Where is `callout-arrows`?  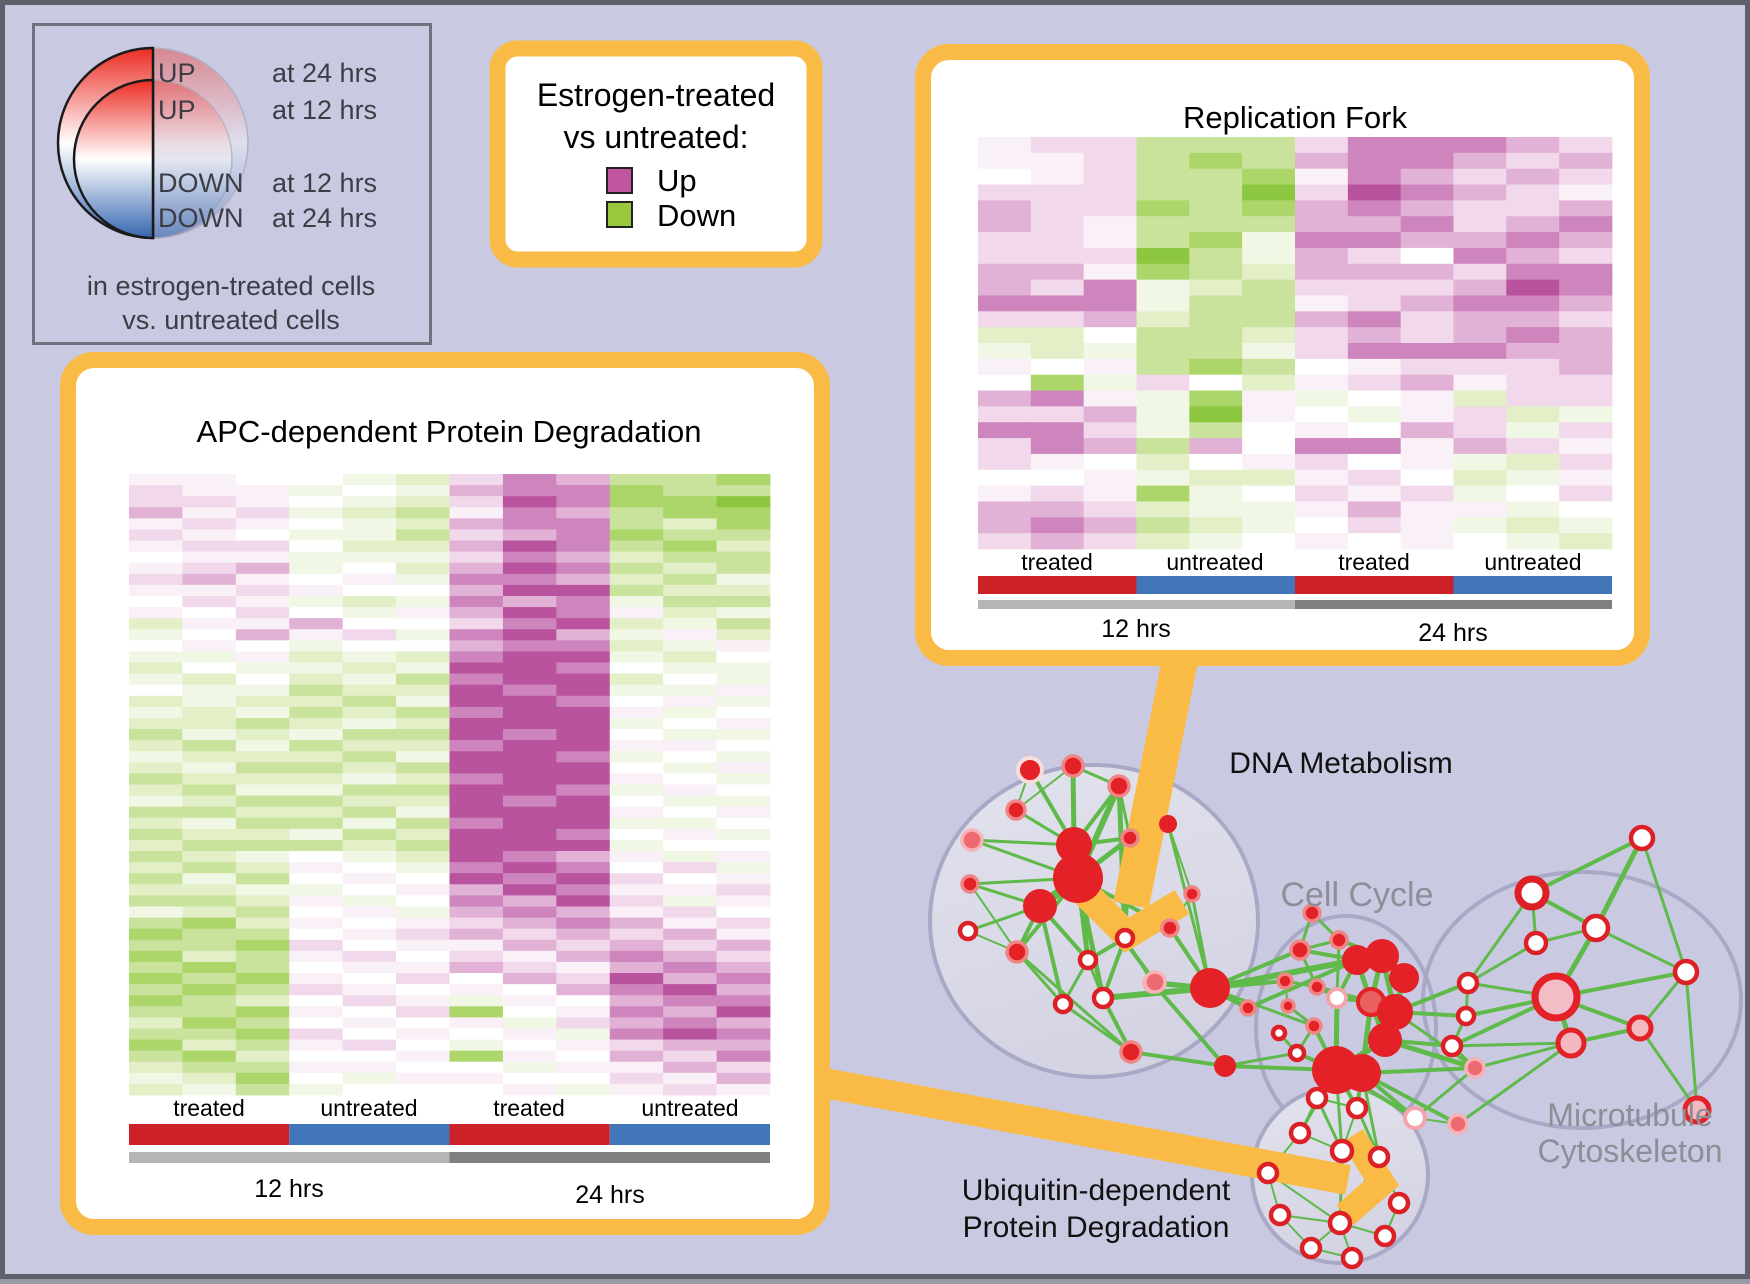 callout-arrows is located at coordinates (1110, 938).